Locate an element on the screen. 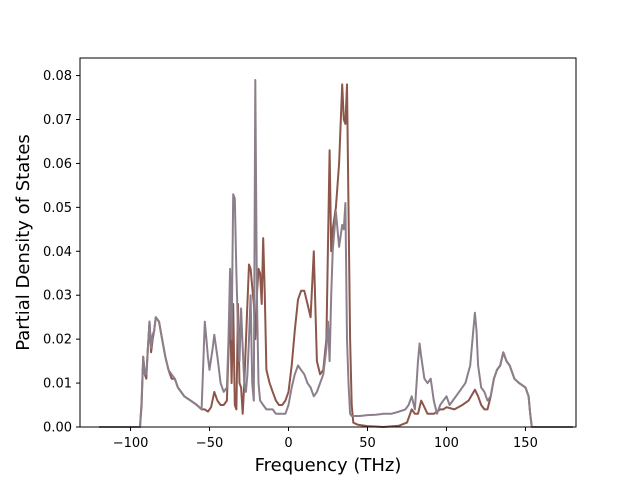 The height and width of the screenshot is (480, 640). y-tick-label: 0.05 is located at coordinates (57, 208).